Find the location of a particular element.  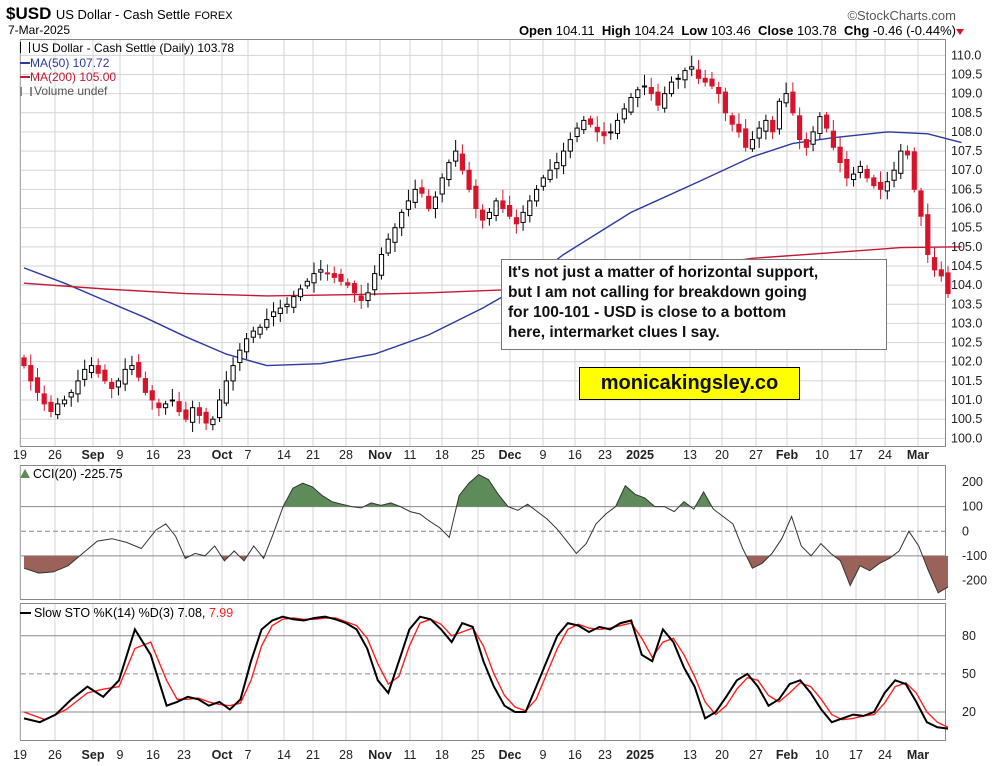

price-tick-label: 109.5 is located at coordinates (966, 74).